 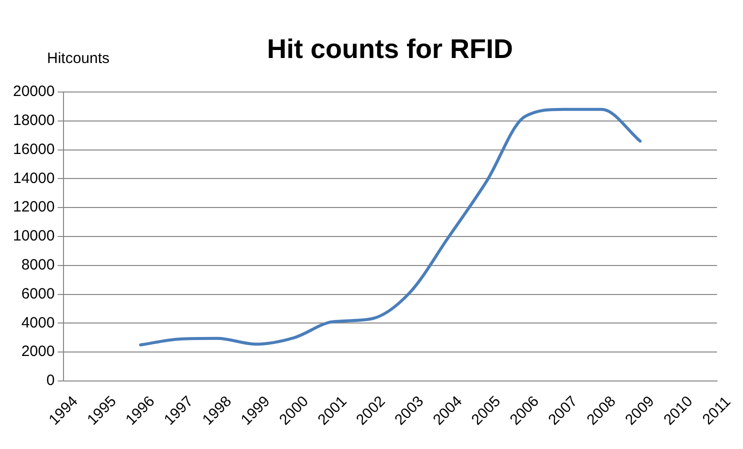 What do you see at coordinates (33, 207) in the screenshot?
I see `y-tick-label: 12000` at bounding box center [33, 207].